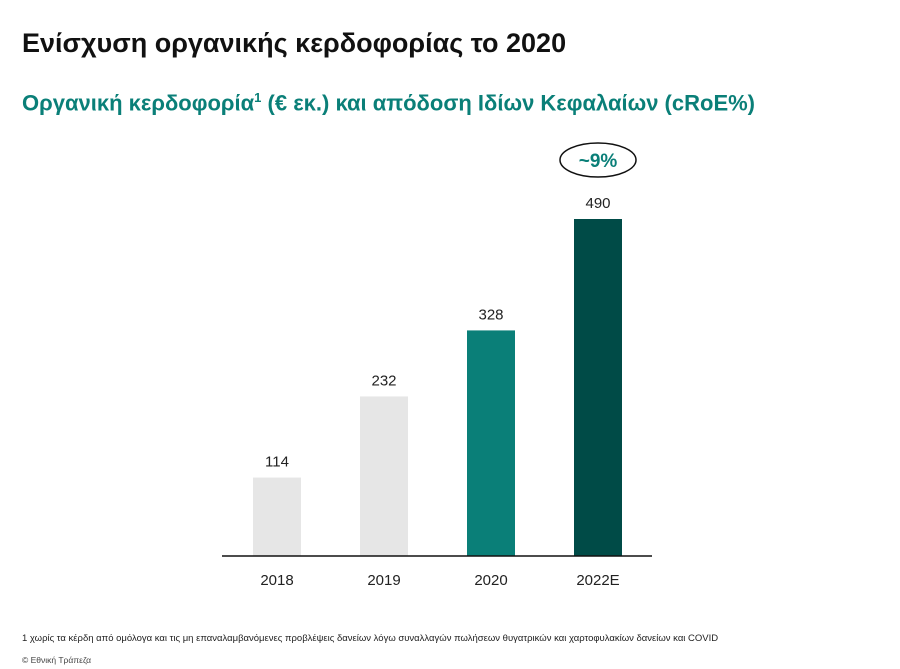 The width and height of the screenshot is (900, 669). I want to click on annotation-ellipse, so click(598, 160).